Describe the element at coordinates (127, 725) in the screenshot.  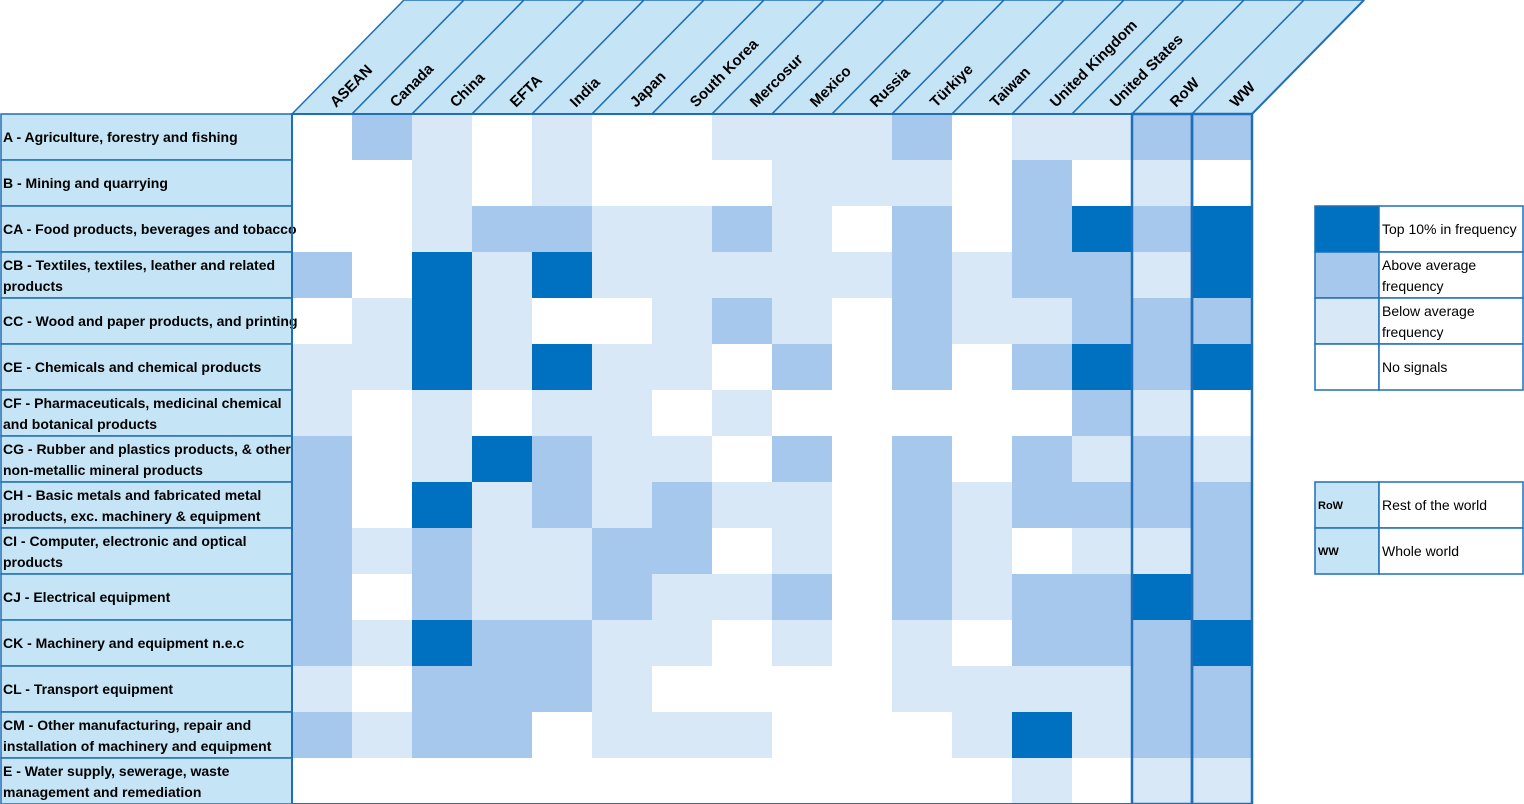
I see `row-label: CM - Other manufacturing, repair and` at that location.